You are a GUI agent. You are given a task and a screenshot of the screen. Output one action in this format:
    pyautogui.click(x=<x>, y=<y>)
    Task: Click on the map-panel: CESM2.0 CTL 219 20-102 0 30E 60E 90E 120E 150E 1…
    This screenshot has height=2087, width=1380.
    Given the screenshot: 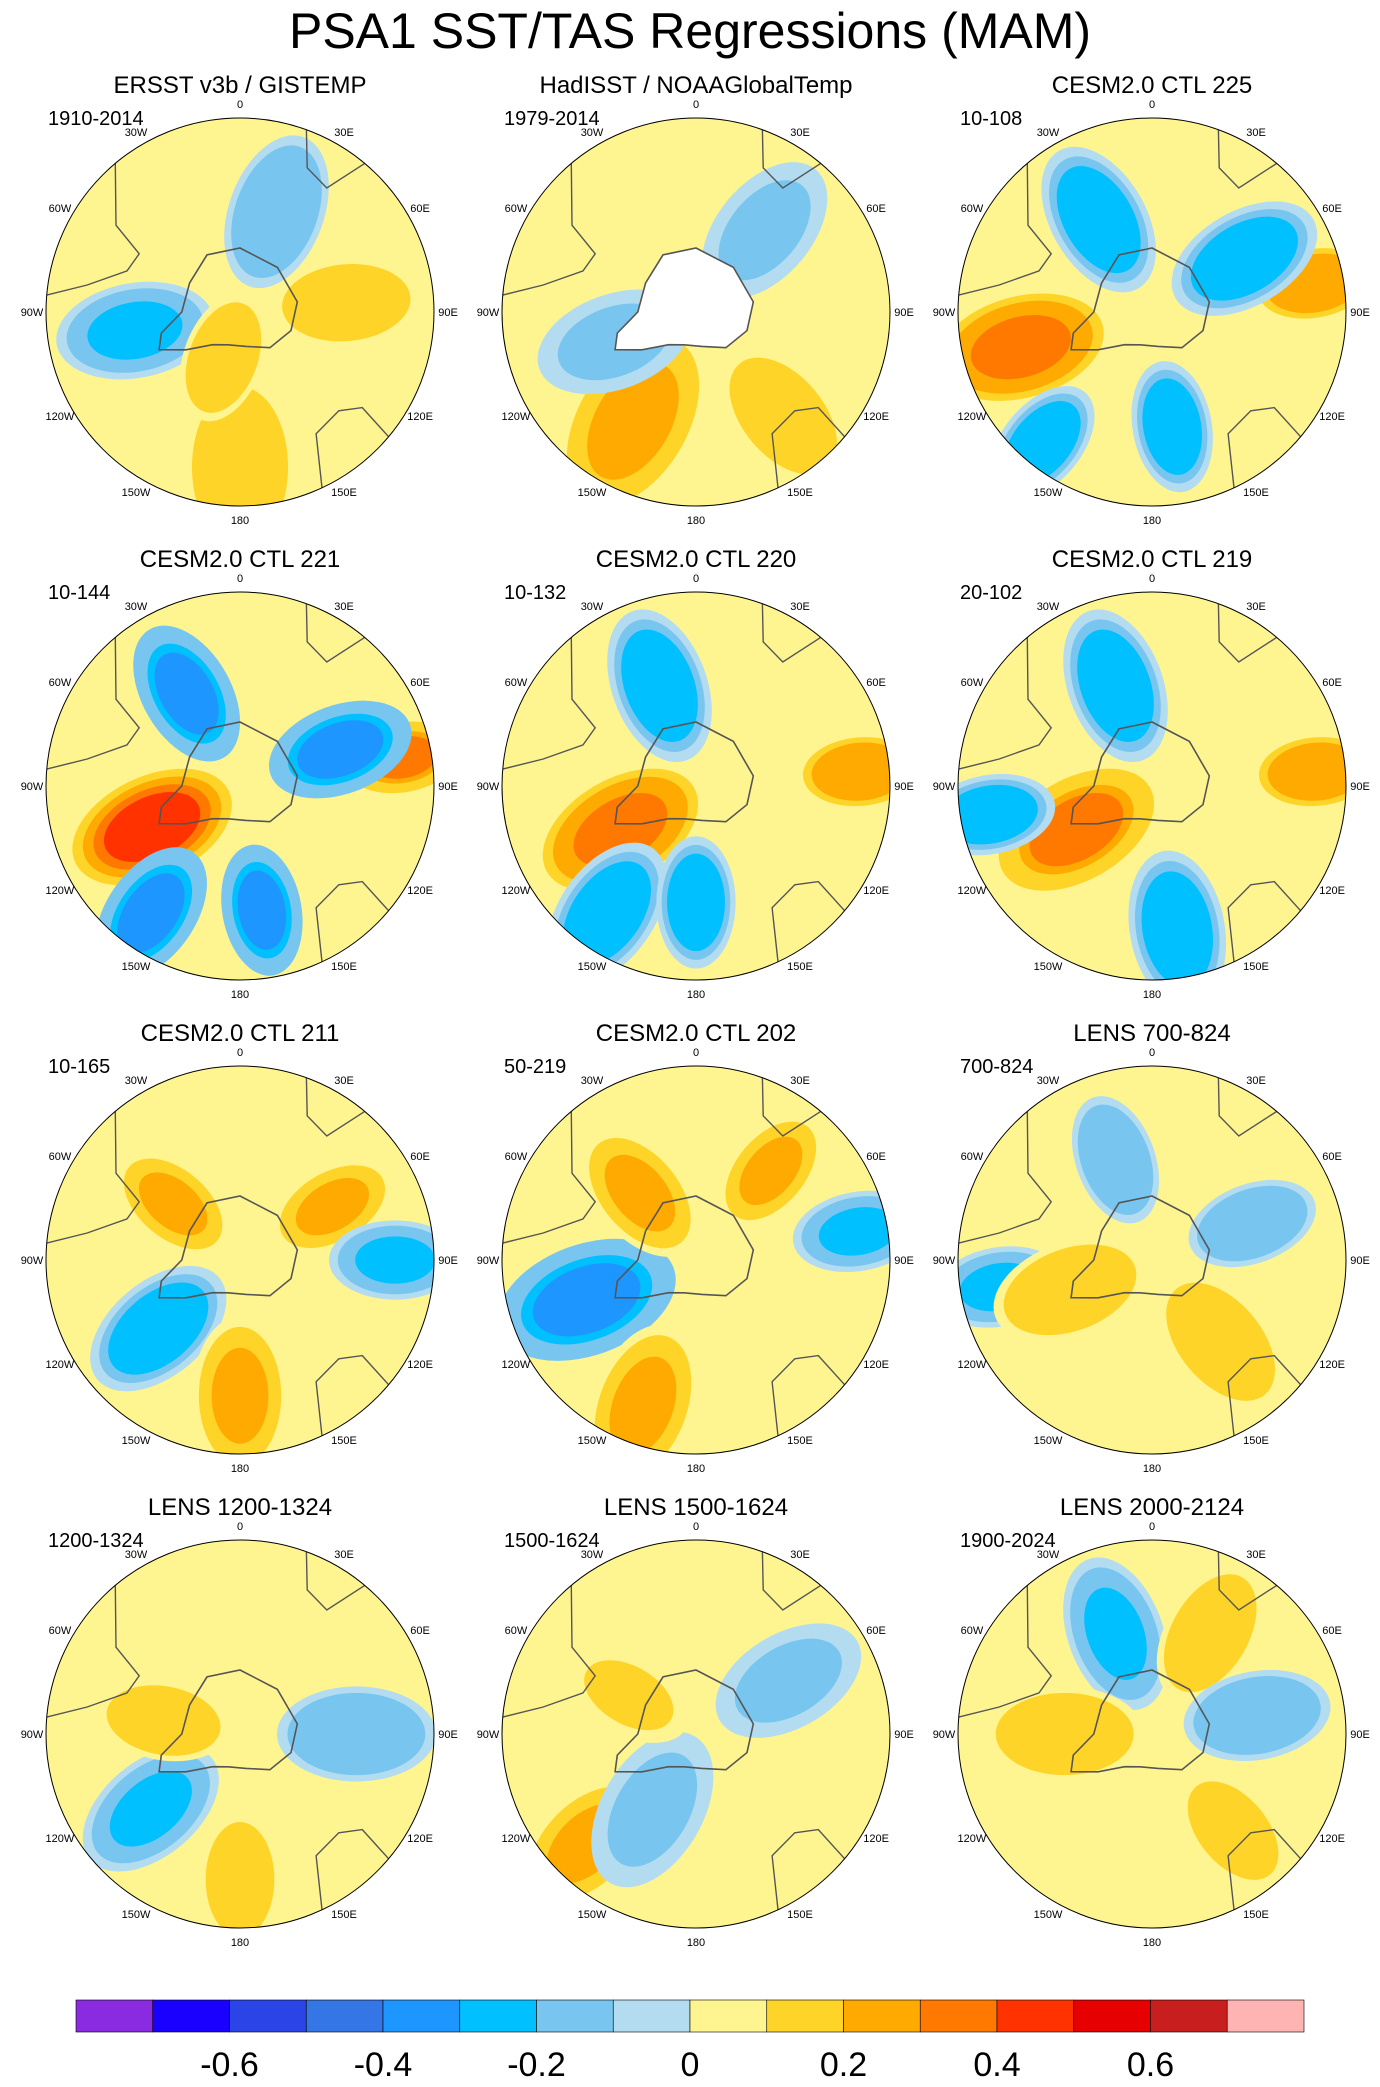 What is the action you would take?
    pyautogui.click(x=1152, y=781)
    